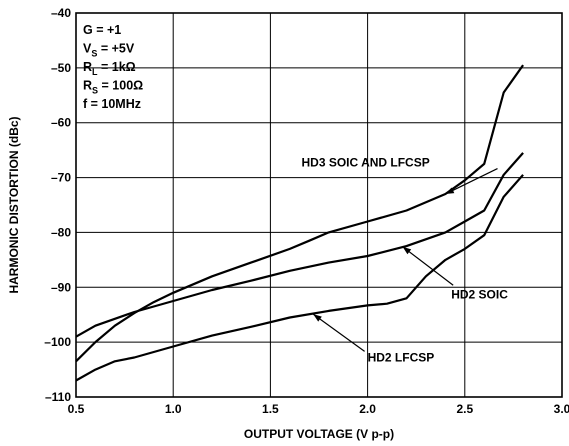 The height and width of the screenshot is (446, 569). Describe the element at coordinates (366, 163) in the screenshot. I see `annotation-label-0: HD3 SOIC AND LFCSP` at that location.